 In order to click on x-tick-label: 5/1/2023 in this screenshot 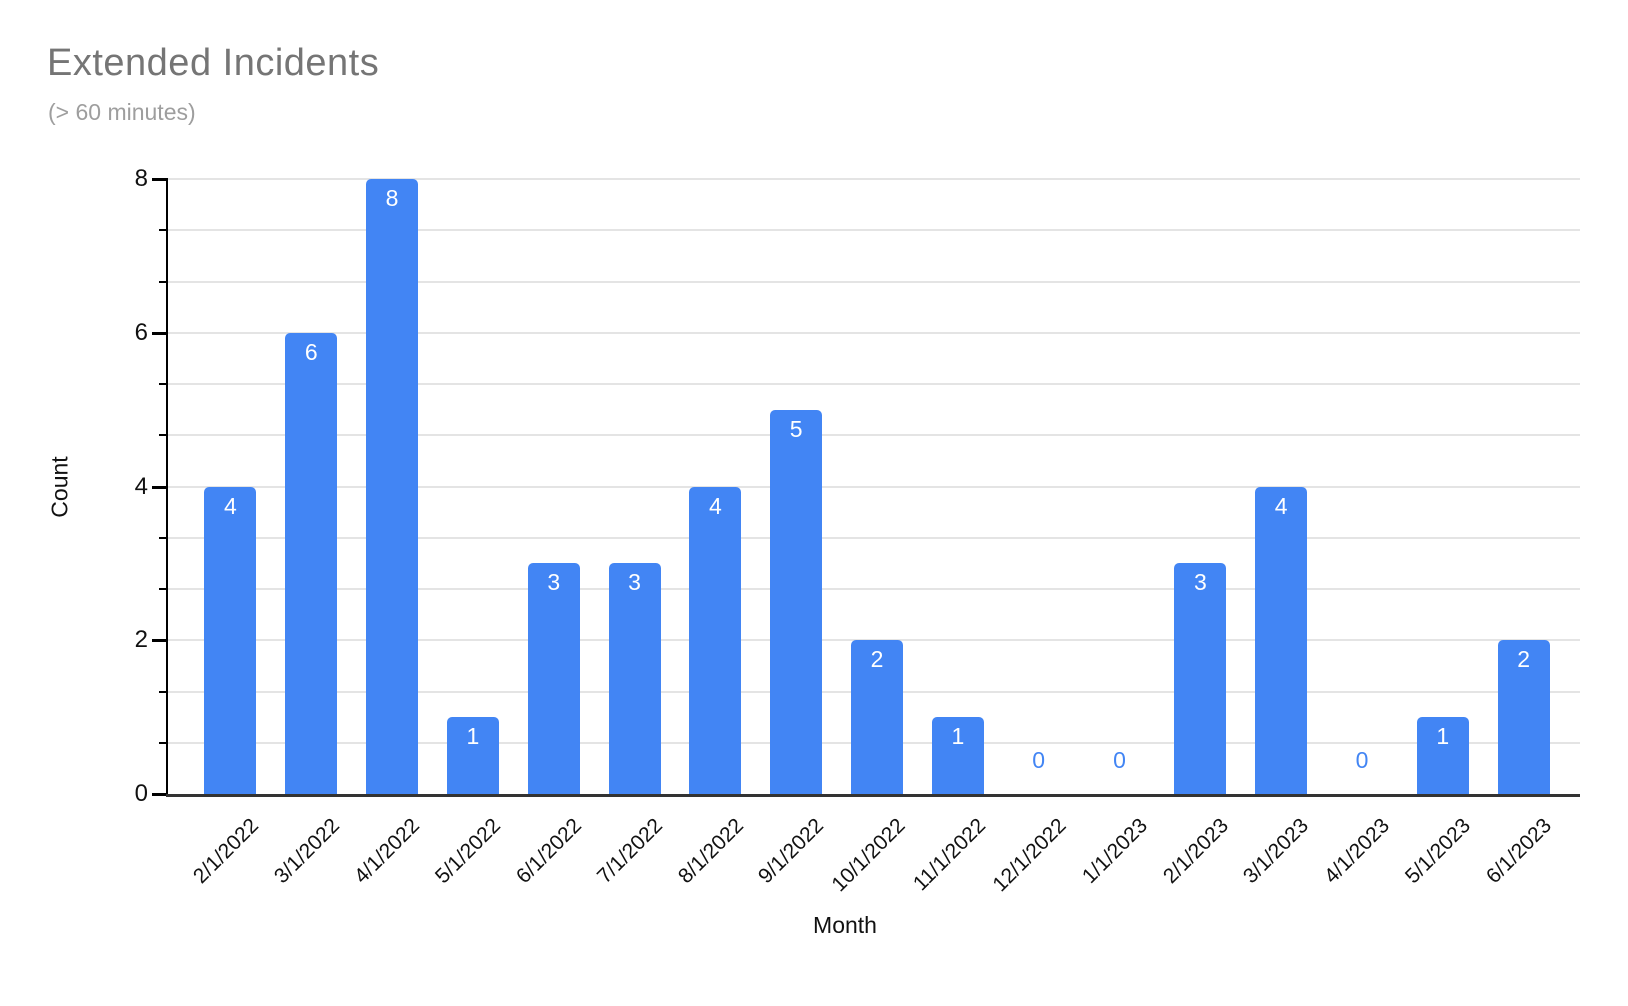, I will do `click(1438, 851)`.